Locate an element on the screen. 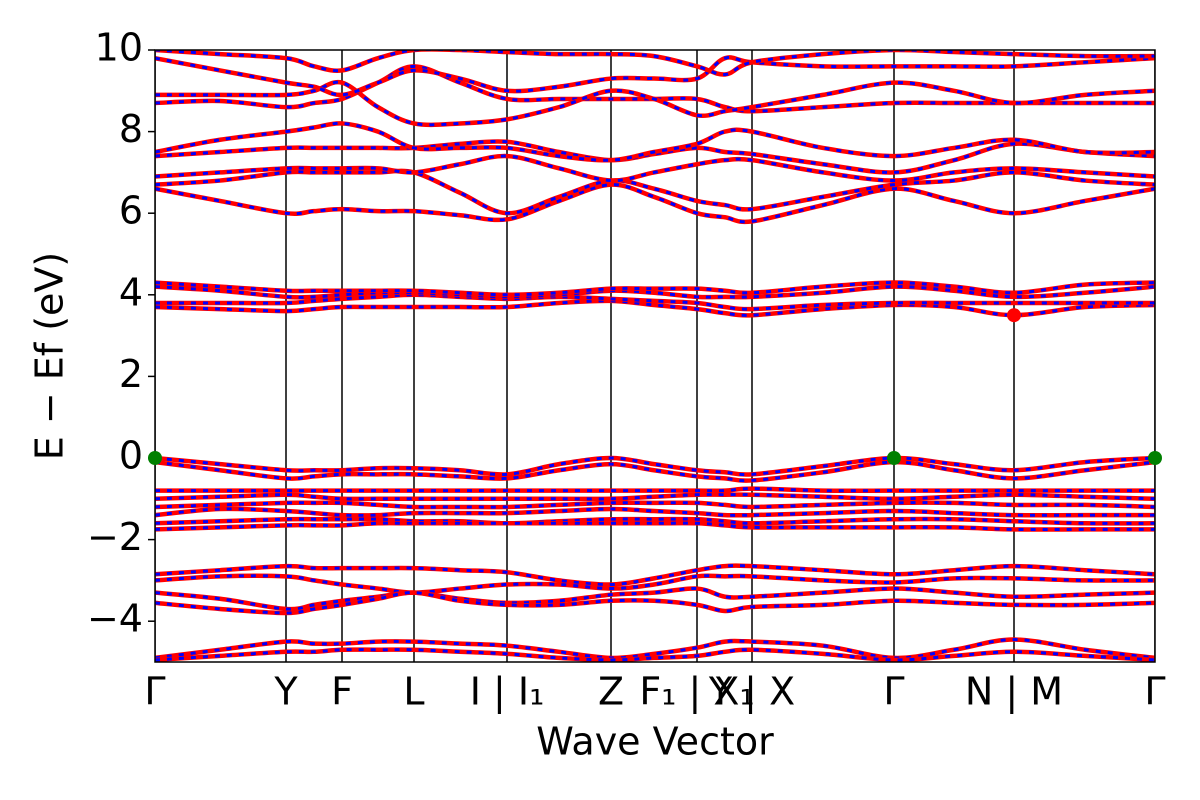 The image size is (1200, 800). x-tick-label: Z is located at coordinates (611, 692).